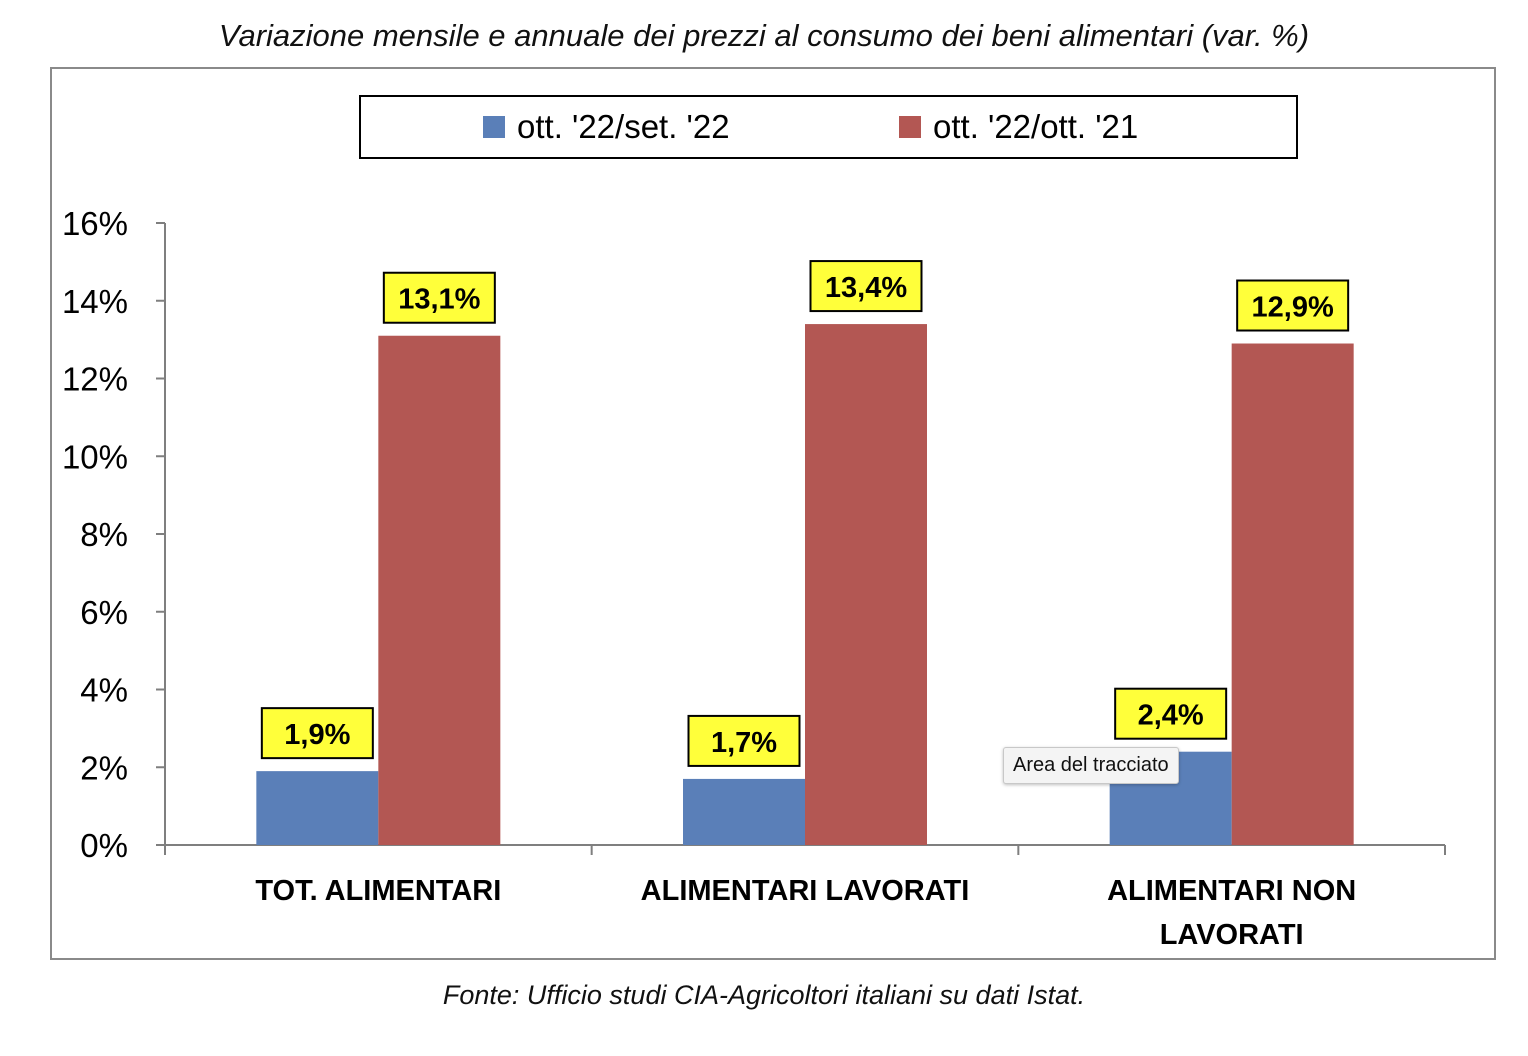 This screenshot has height=1056, width=1528. Describe the element at coordinates (1232, 935) in the screenshot. I see `category-label-line: LAVORATI` at that location.